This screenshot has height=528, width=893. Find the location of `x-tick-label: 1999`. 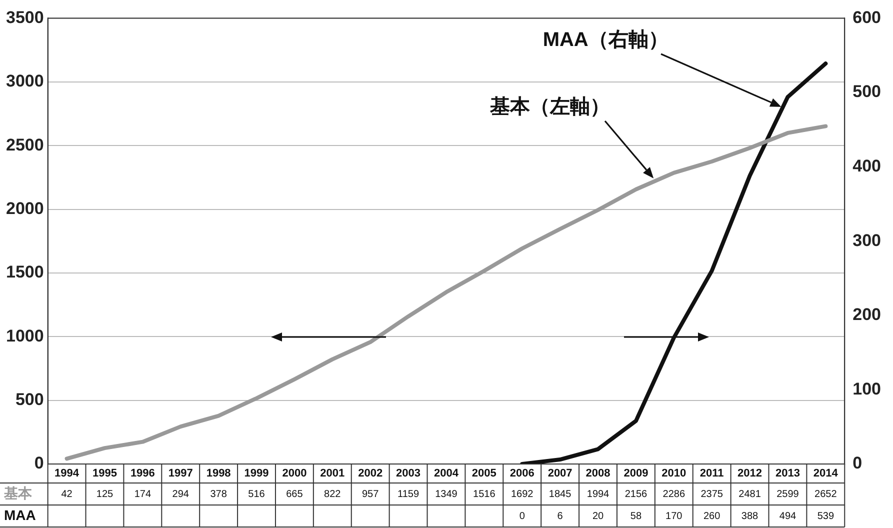

x-tick-label: 1999 is located at coordinates (256, 474).